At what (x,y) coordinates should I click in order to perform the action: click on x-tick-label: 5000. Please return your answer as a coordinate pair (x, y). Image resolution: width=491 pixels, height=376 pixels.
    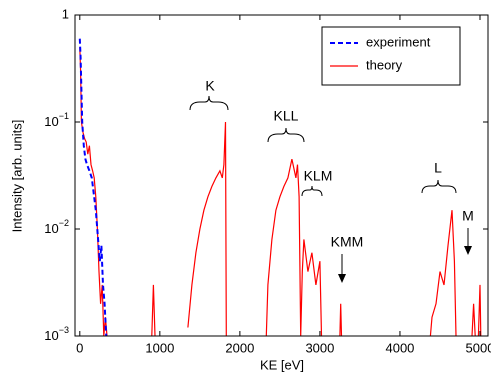
    Looking at the image, I should click on (478, 347).